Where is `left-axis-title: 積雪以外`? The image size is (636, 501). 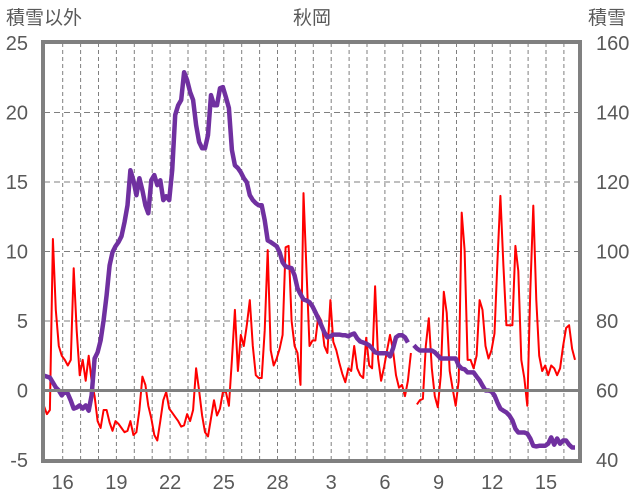 left-axis-title: 積雪以外 is located at coordinates (44, 18).